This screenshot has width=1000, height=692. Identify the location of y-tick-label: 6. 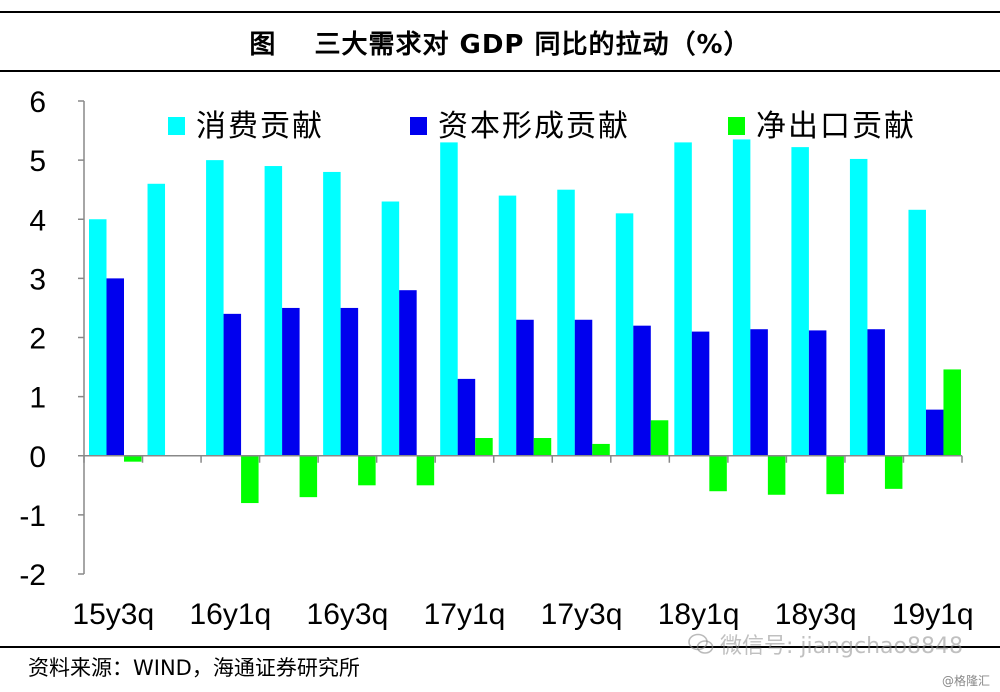
(37, 102).